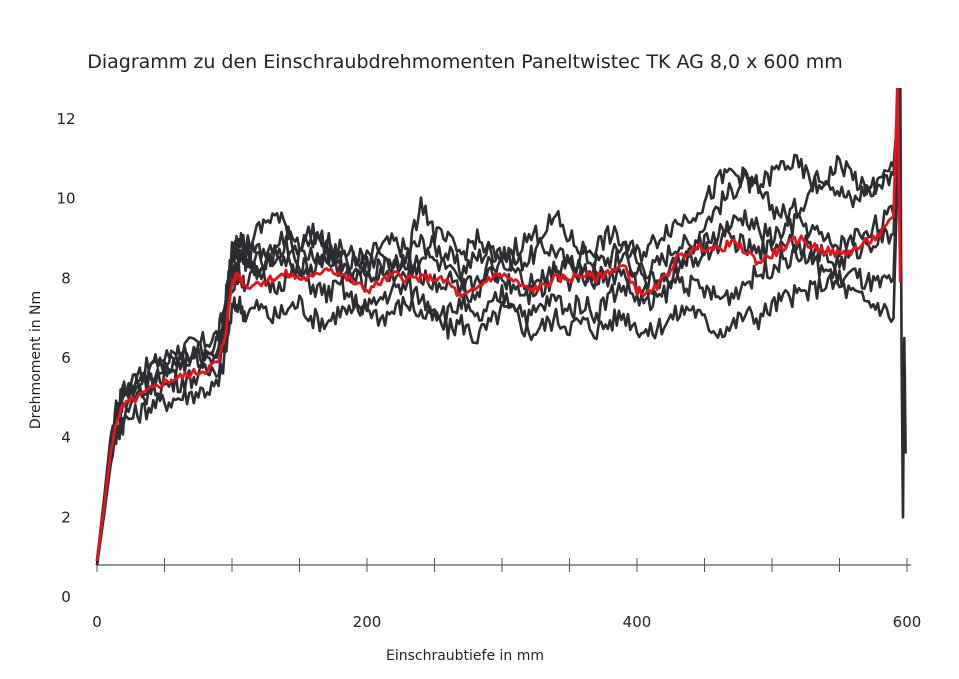 This screenshot has height=679, width=959. What do you see at coordinates (907, 622) in the screenshot?
I see `x-tick-label: 600` at bounding box center [907, 622].